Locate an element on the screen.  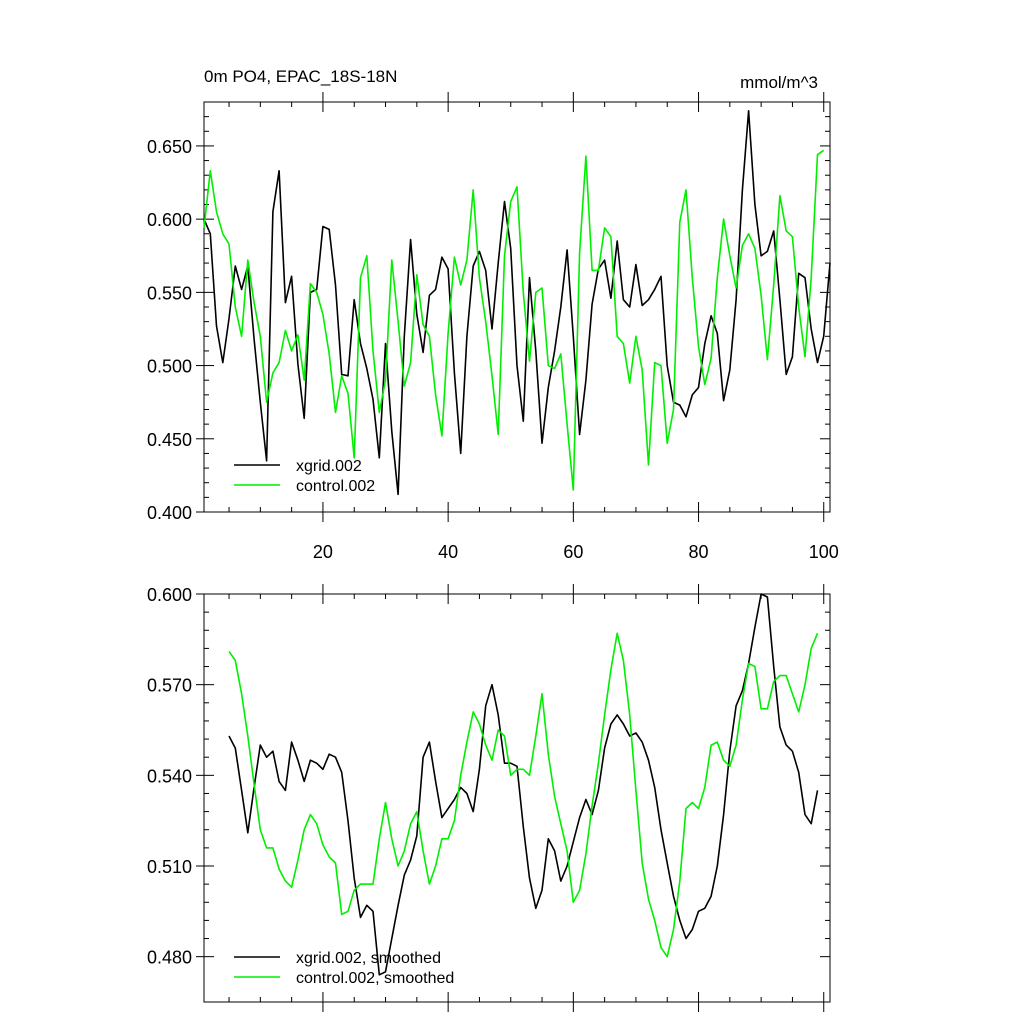
top-y-tick-label: 0.400 is located at coordinates (169, 513).